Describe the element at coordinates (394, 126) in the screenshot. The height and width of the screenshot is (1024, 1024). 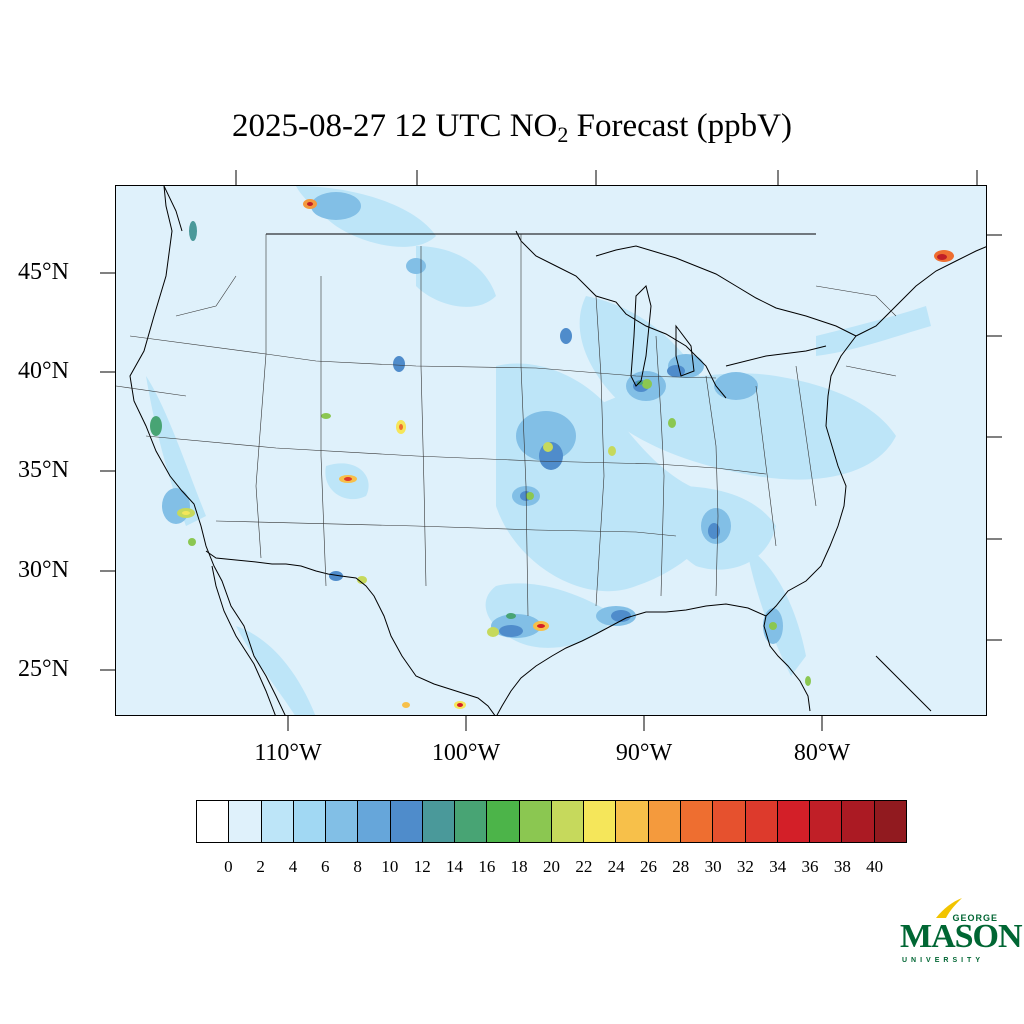
I see `title-prefix: 2025-08-27 12 UTC NO` at that location.